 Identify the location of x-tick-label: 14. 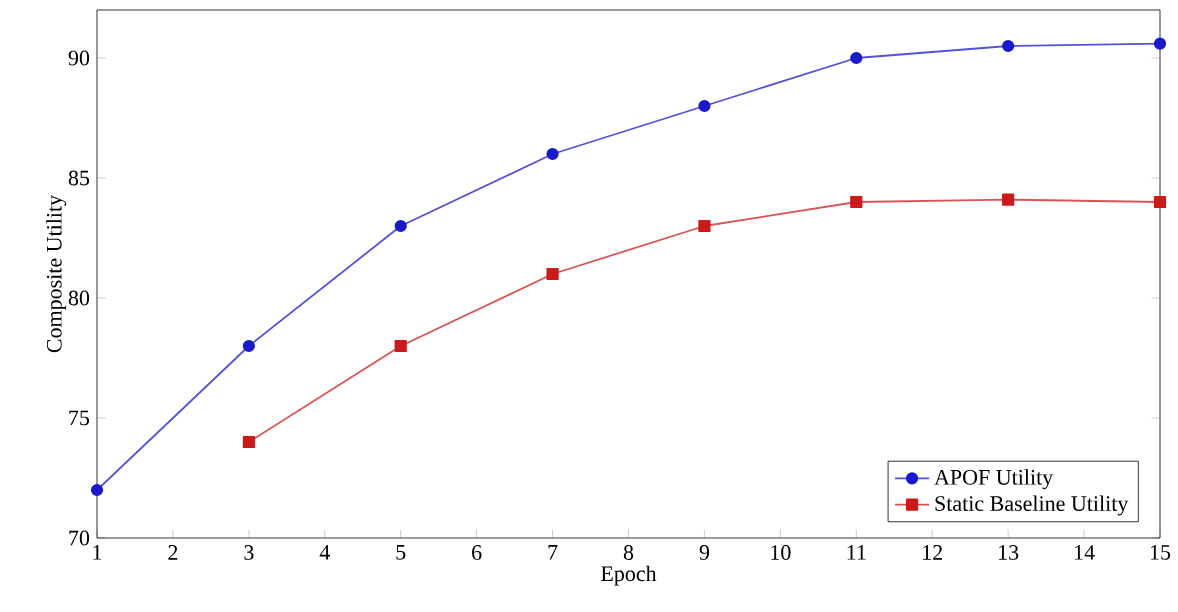
(1085, 552).